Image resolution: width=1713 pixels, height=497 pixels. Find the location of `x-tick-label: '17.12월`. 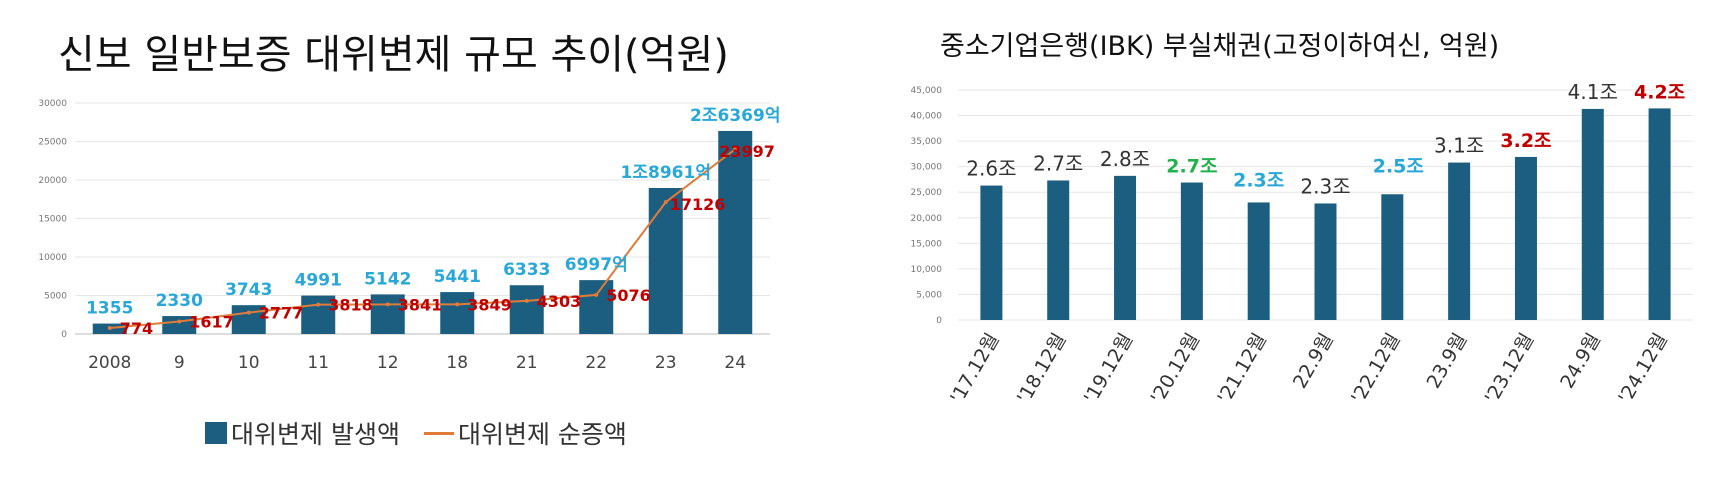

x-tick-label: '17.12월 is located at coordinates (975, 369).